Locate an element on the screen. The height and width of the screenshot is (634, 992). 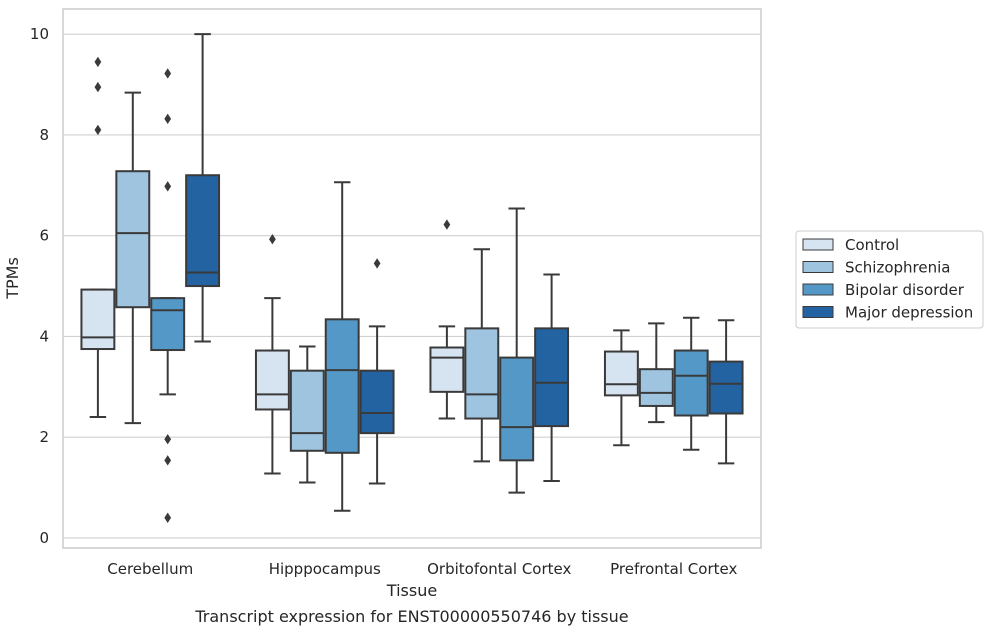
y-tick-label: 2 is located at coordinates (44, 437).